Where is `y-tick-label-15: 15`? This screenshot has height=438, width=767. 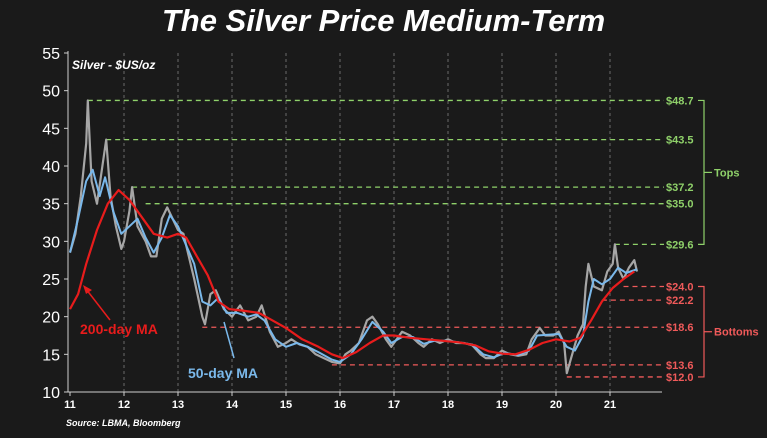 y-tick-label-15: 15 is located at coordinates (51, 355).